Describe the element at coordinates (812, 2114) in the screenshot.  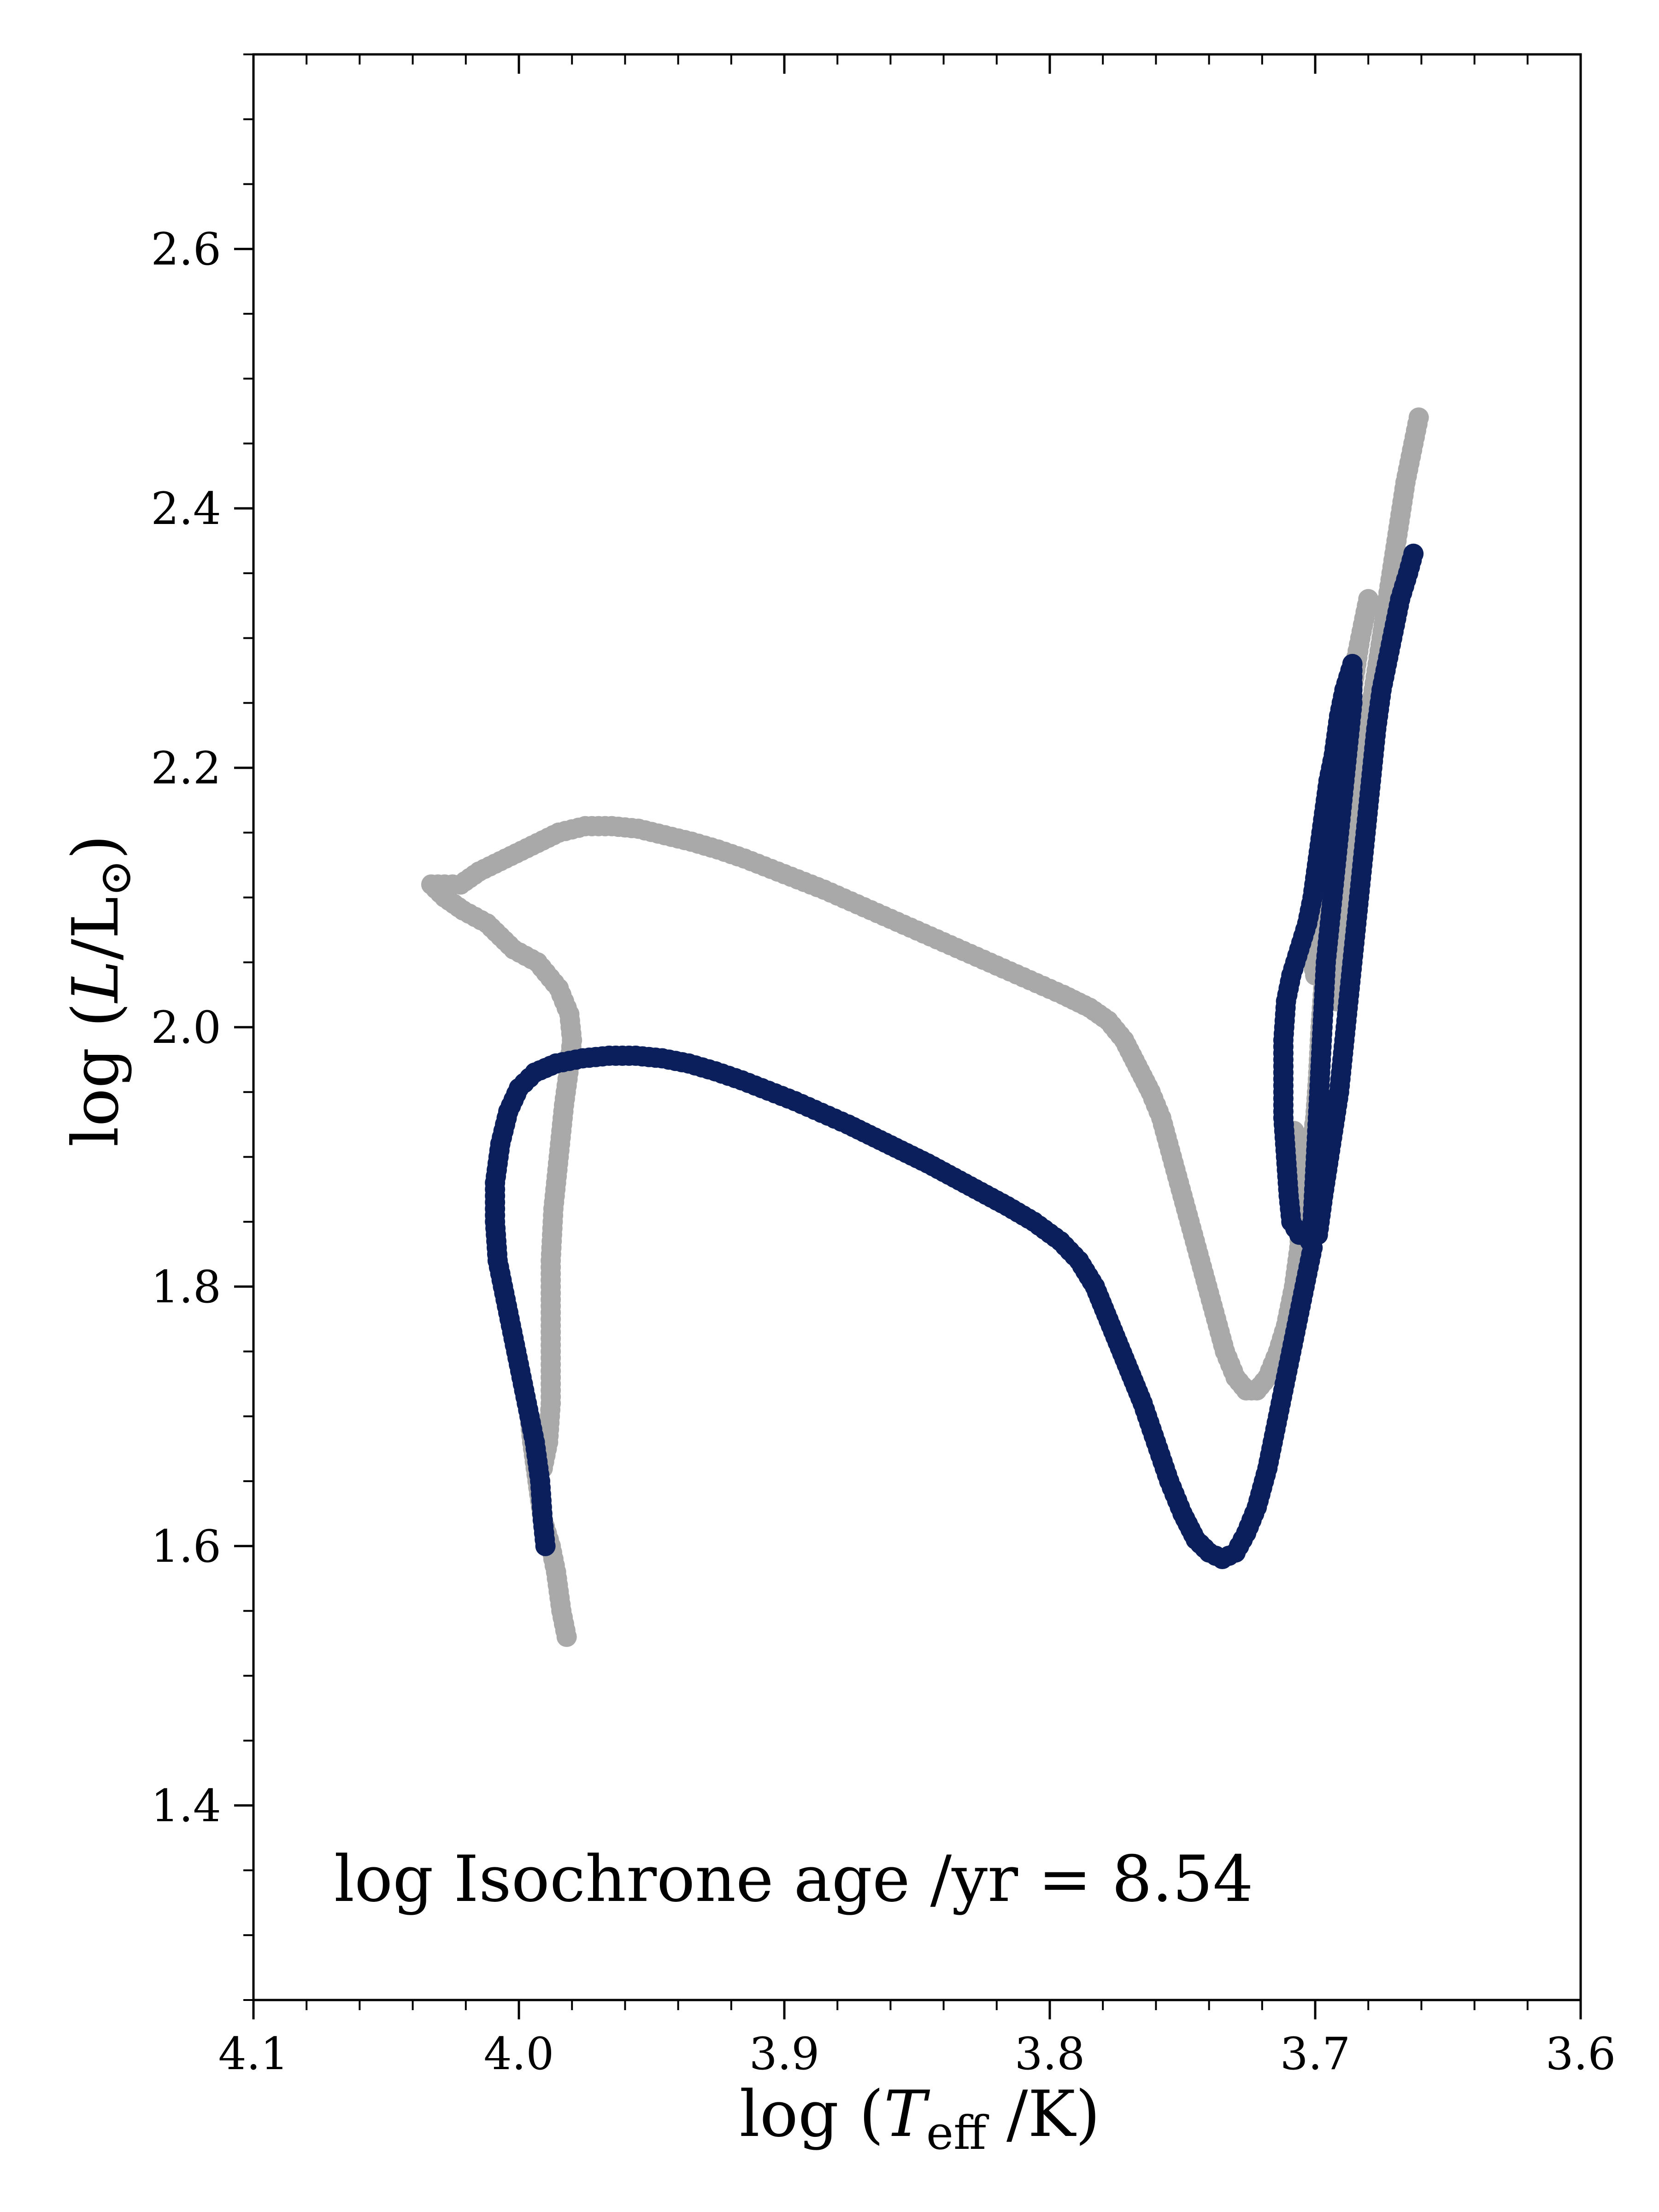
I see `x-label-prefix: log (` at that location.